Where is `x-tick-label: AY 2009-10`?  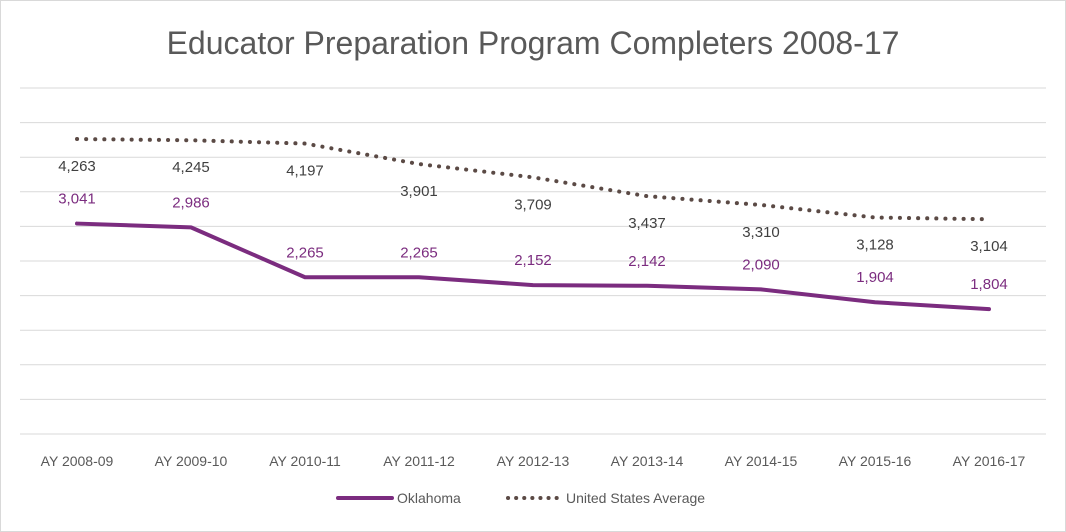 x-tick-label: AY 2009-10 is located at coordinates (191, 461).